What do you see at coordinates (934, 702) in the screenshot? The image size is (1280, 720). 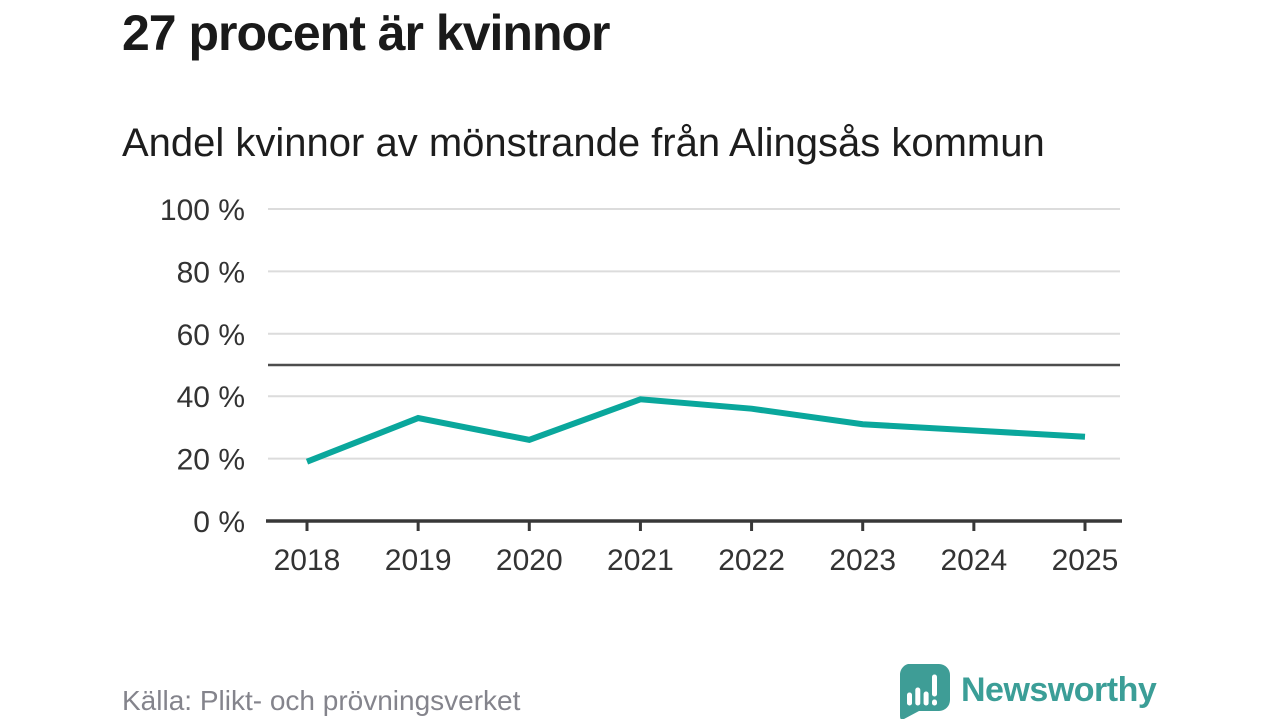 I see `logo-exclamation-dot` at bounding box center [934, 702].